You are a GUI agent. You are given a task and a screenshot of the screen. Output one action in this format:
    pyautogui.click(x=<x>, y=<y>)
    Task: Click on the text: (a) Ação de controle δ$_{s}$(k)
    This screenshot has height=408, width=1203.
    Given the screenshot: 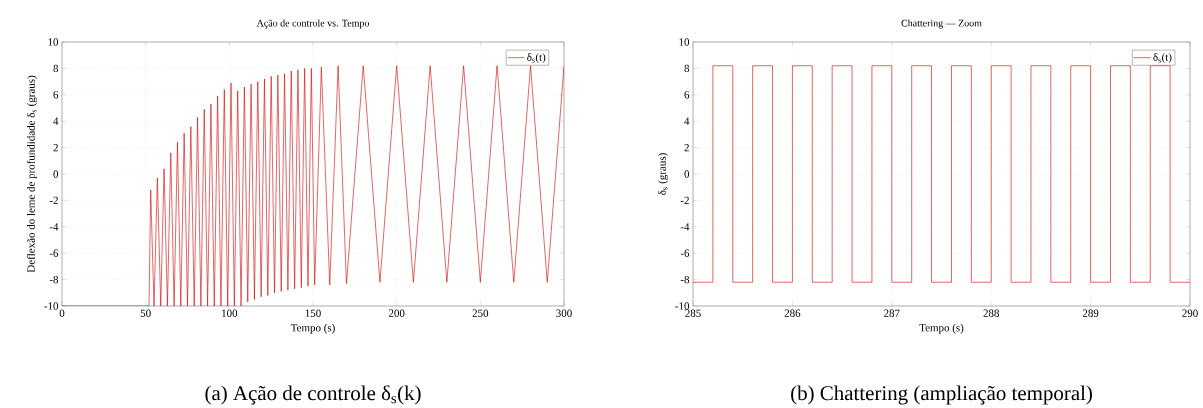 What is the action you would take?
    pyautogui.click(x=313, y=395)
    